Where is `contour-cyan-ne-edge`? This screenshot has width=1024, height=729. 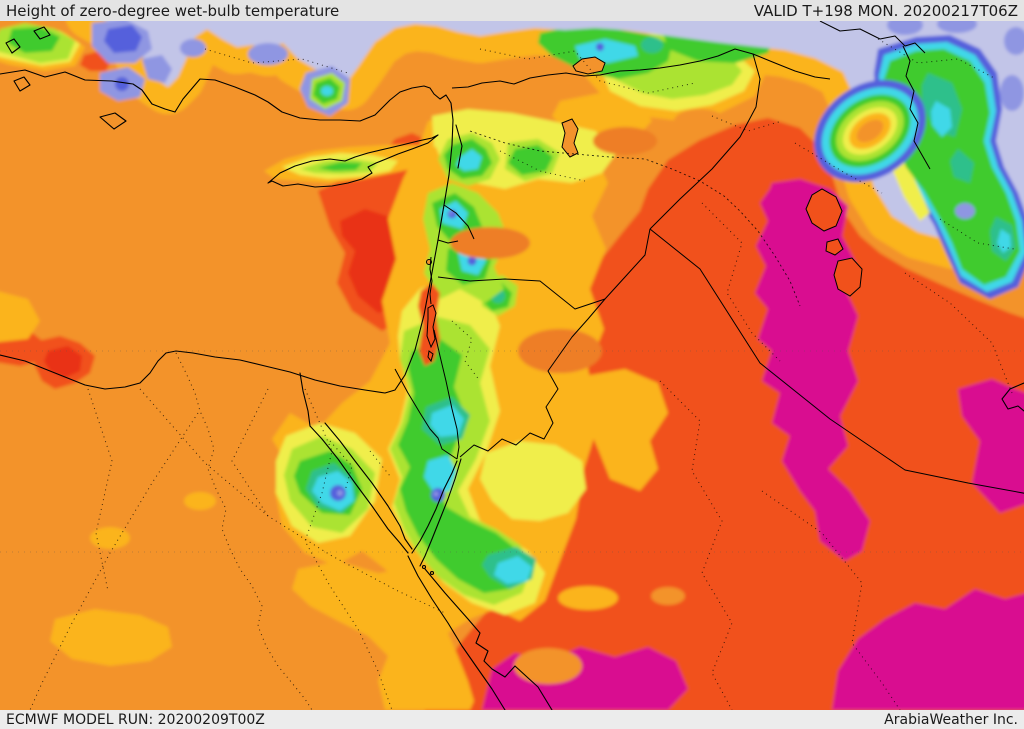
contour-cyan-ne-edge is located at coordinates (1004, 241).